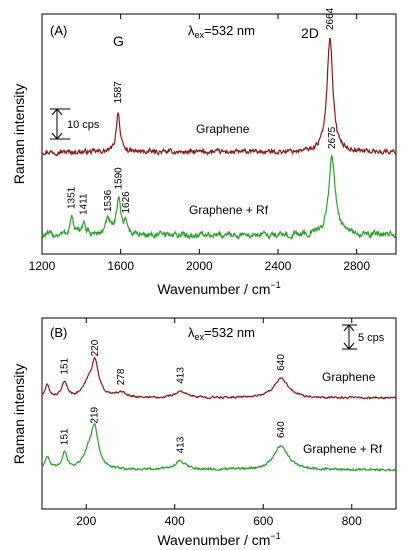 This screenshot has height=550, width=414. What do you see at coordinates (218, 539) in the screenshot?
I see `panel-b-xlabel: Wavenumber / cm−1` at bounding box center [218, 539].